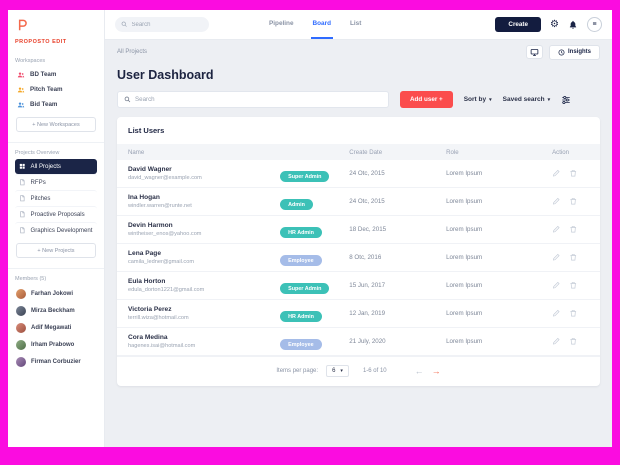 The width and height of the screenshot is (620, 465). Describe the element at coordinates (38, 182) in the screenshot. I see `project-label: RFPs` at that location.